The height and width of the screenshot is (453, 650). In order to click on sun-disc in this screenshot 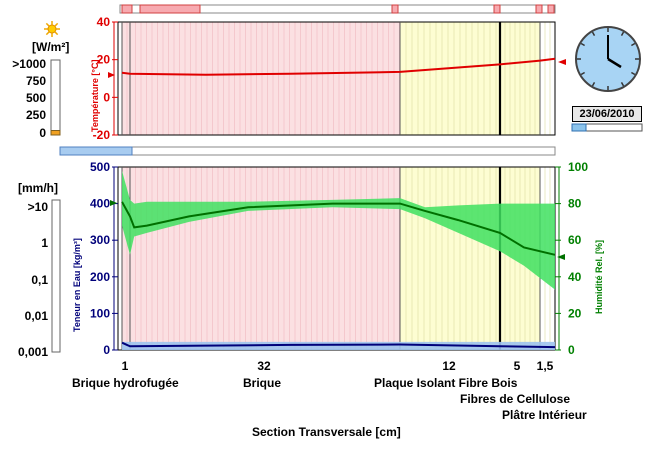, I will do `click(52, 29)`.